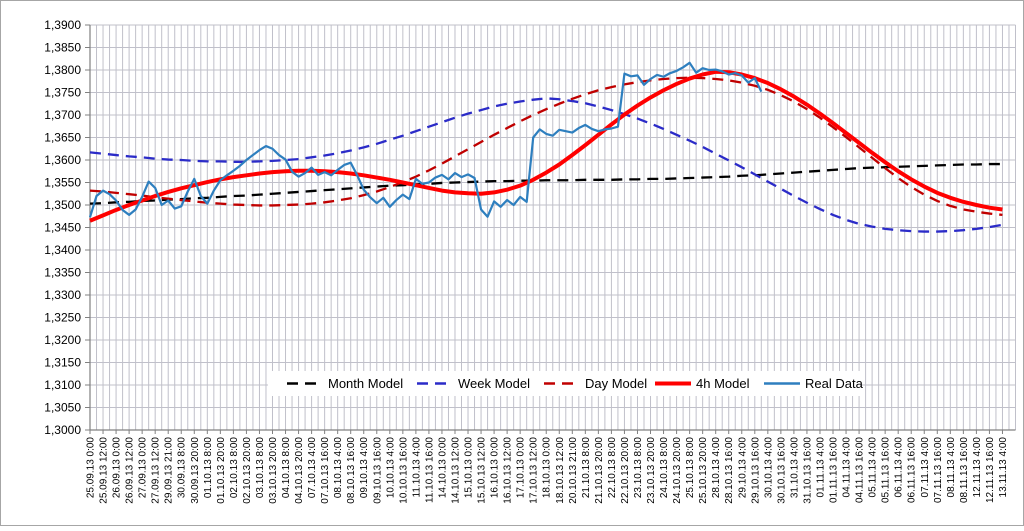 Image resolution: width=1024 pixels, height=531 pixels. Describe the element at coordinates (312, 468) in the screenshot. I see `x-axis-tick-label: 07.10.13 4:00` at that location.